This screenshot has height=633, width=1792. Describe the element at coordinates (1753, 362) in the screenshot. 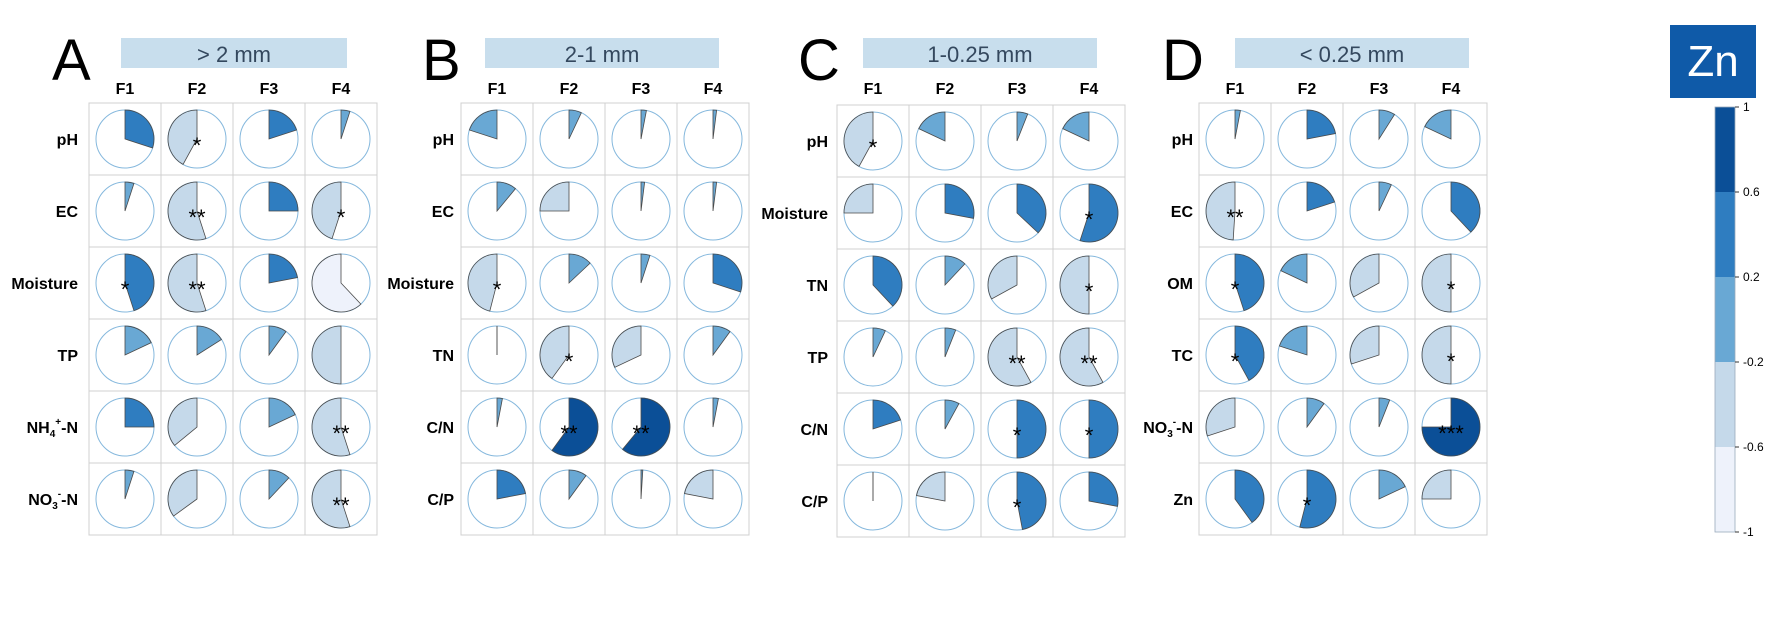

I see `colorbar-tick-label: -0.2` at that location.